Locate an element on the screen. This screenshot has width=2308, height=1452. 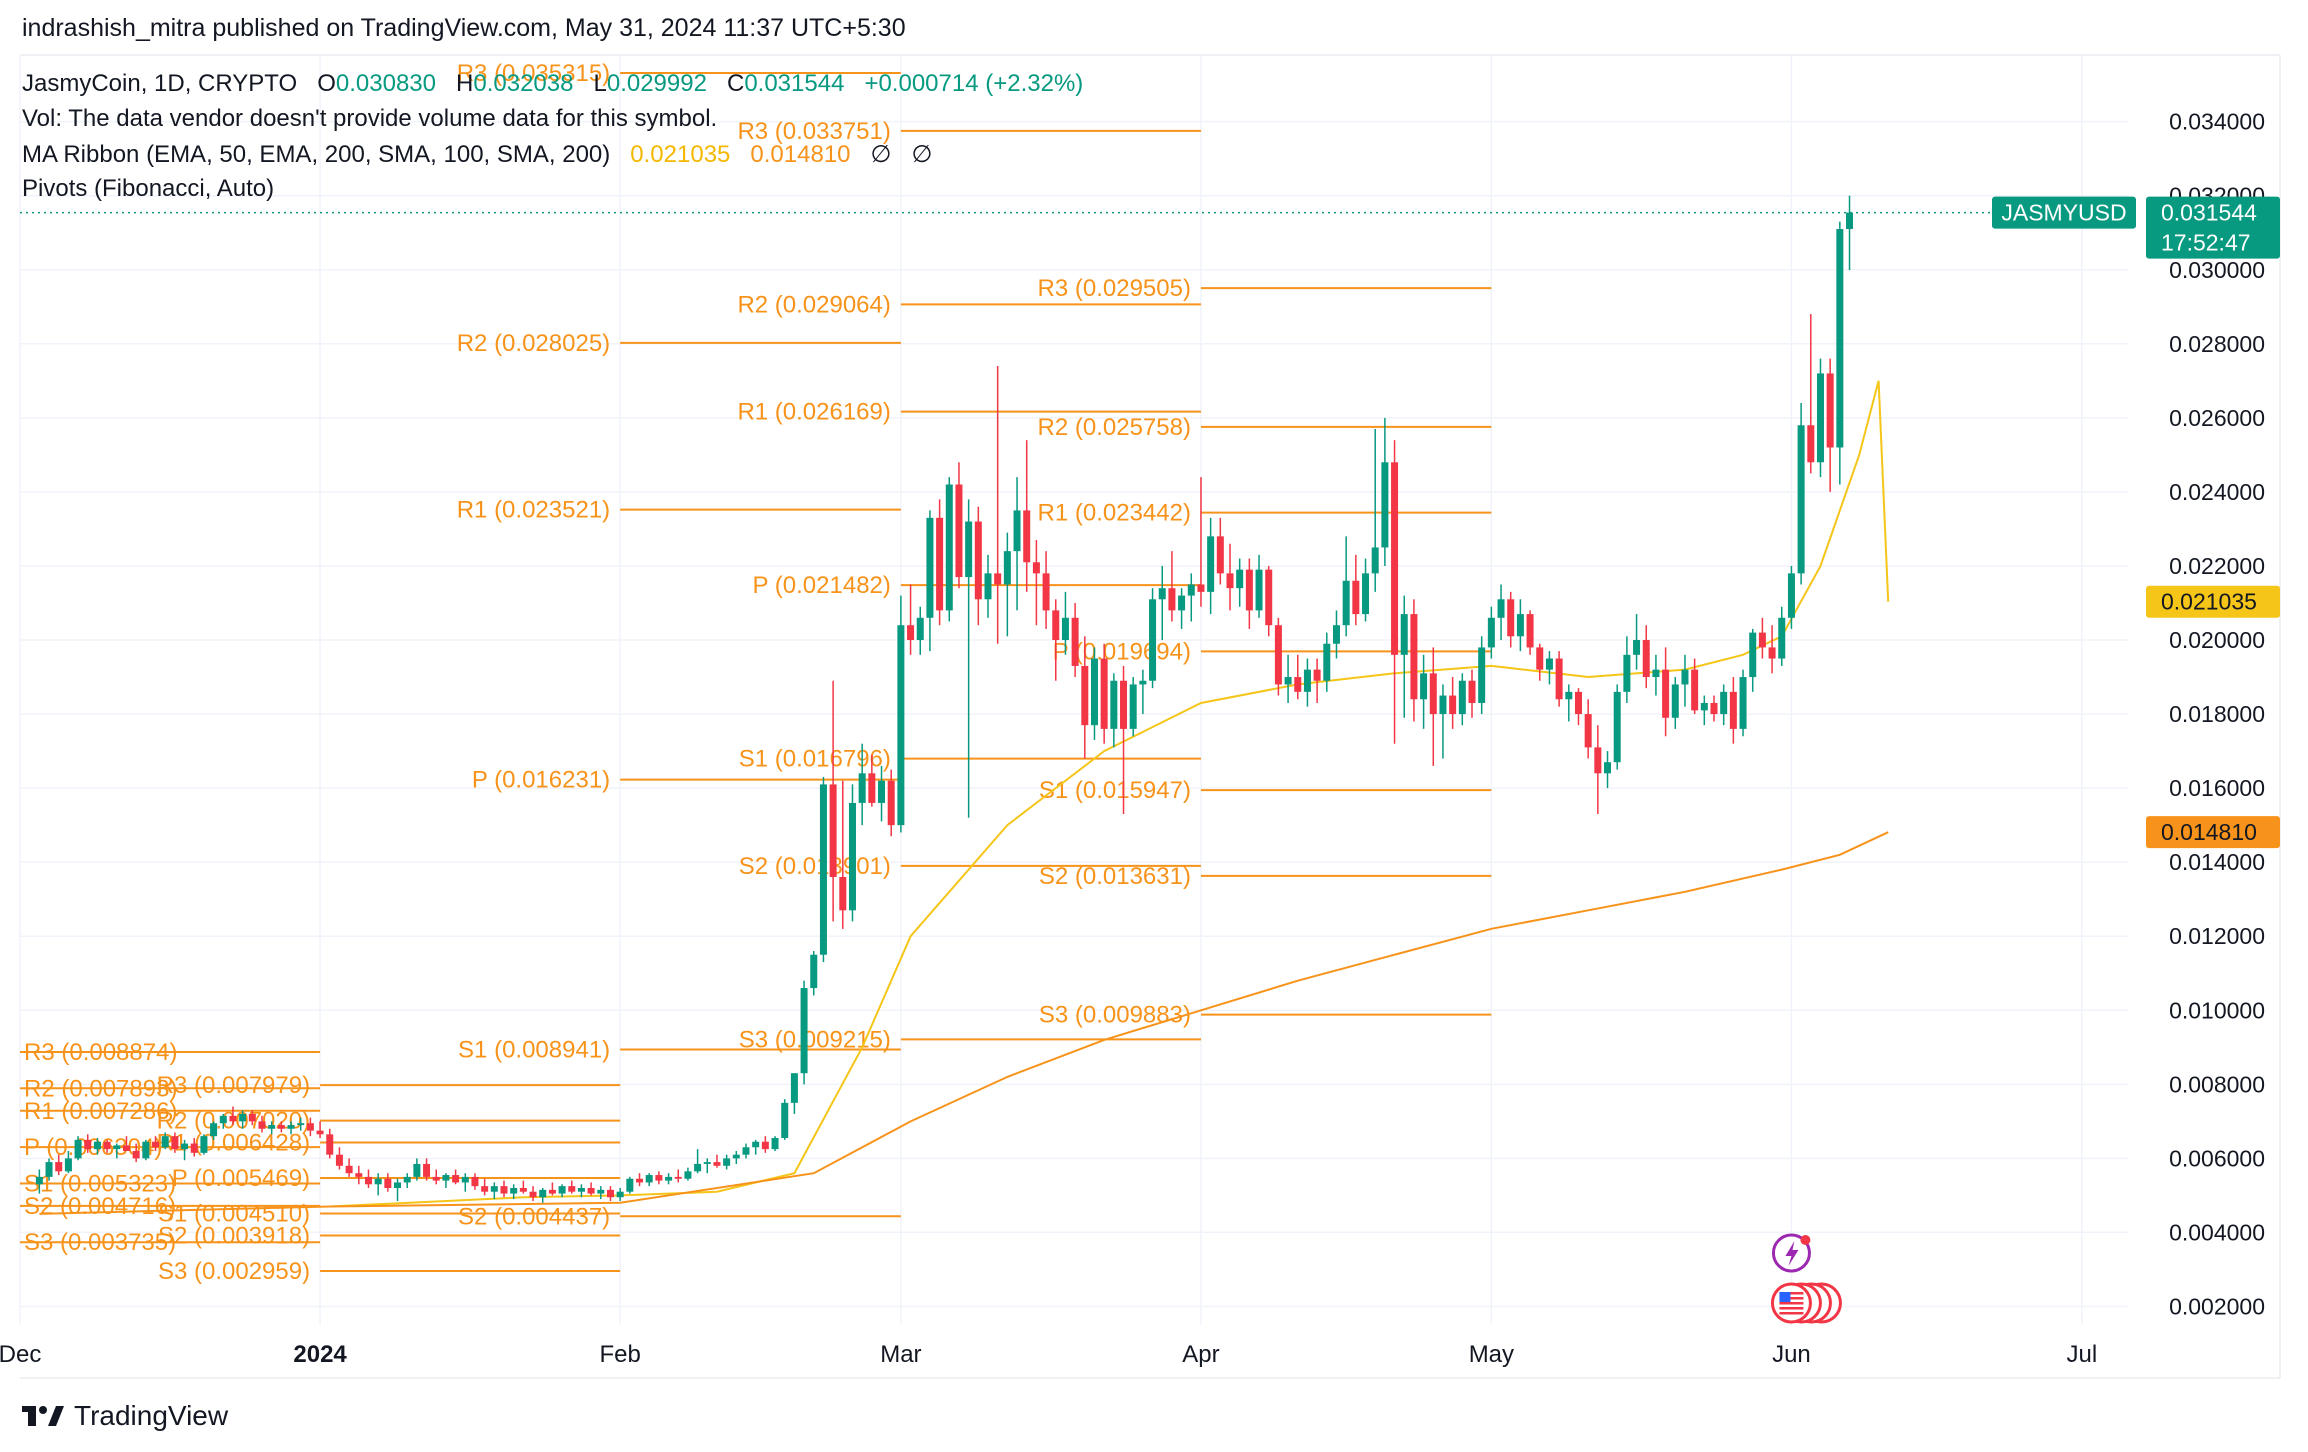
pivot-label: S2 (0.004437) is located at coordinates (534, 1216).